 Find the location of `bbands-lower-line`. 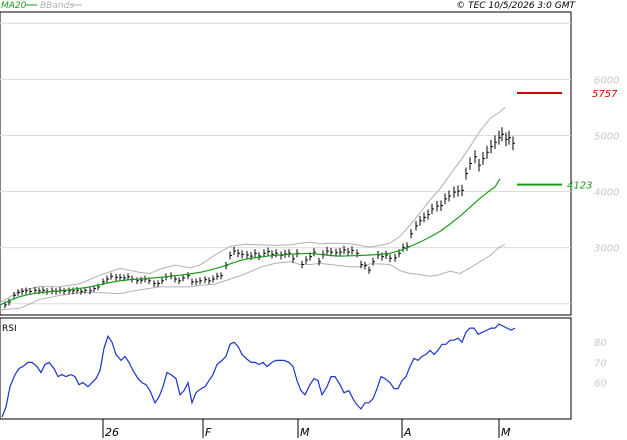

bbands-lower-line is located at coordinates (253, 277).